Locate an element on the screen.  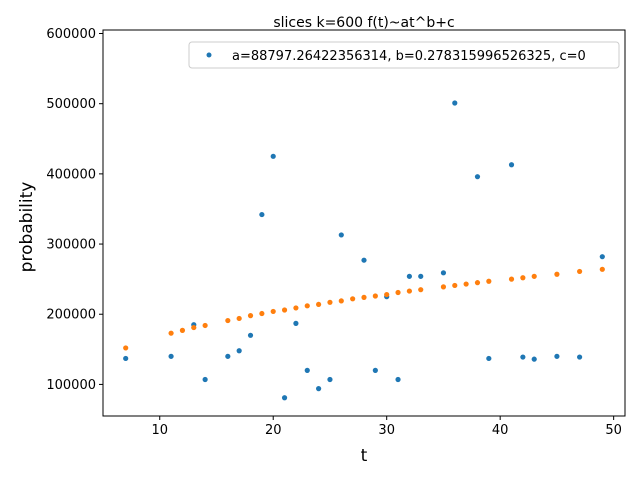
x-ticks: 10 20 30 40 50 is located at coordinates (386, 427).